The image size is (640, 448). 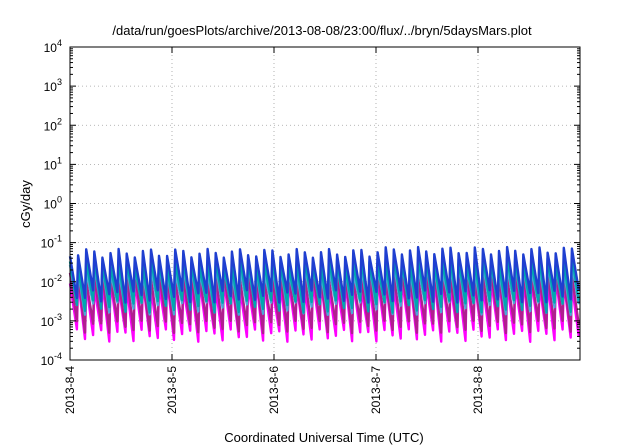 I want to click on x-tick-label: 2013-8-8, so click(x=478, y=390).